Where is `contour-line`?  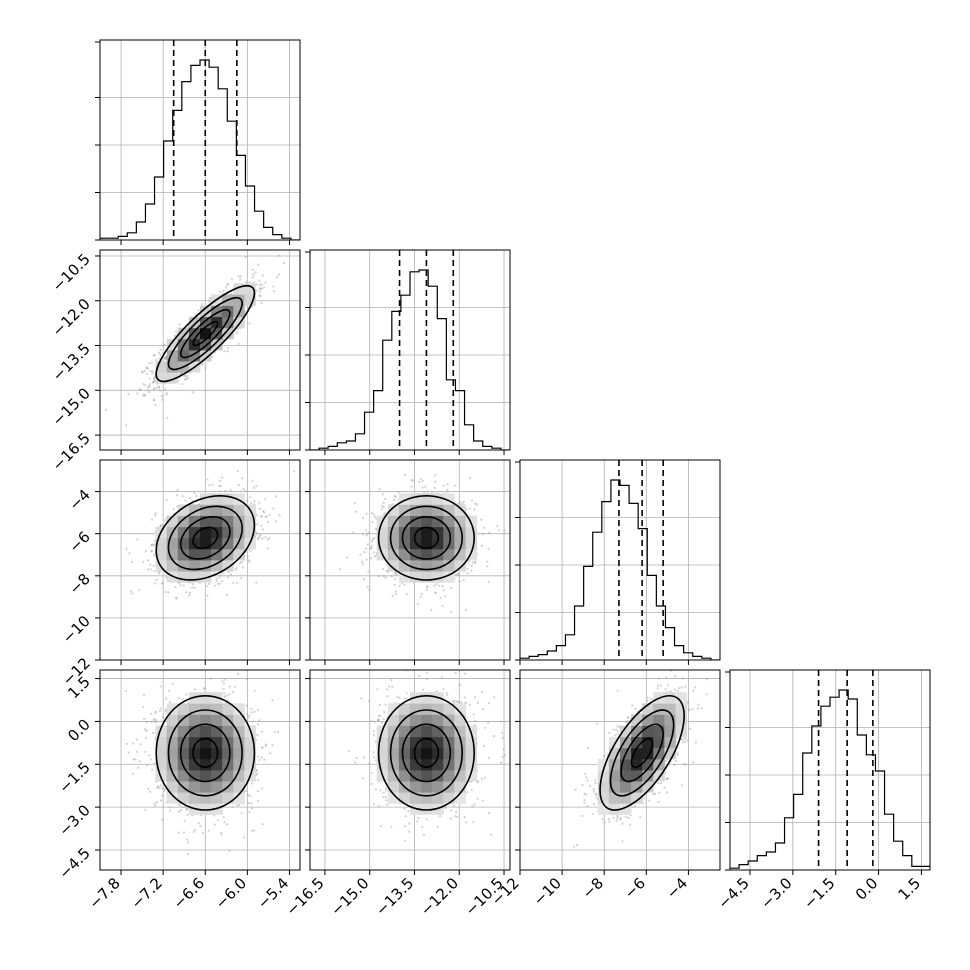 contour-line is located at coordinates (205, 333).